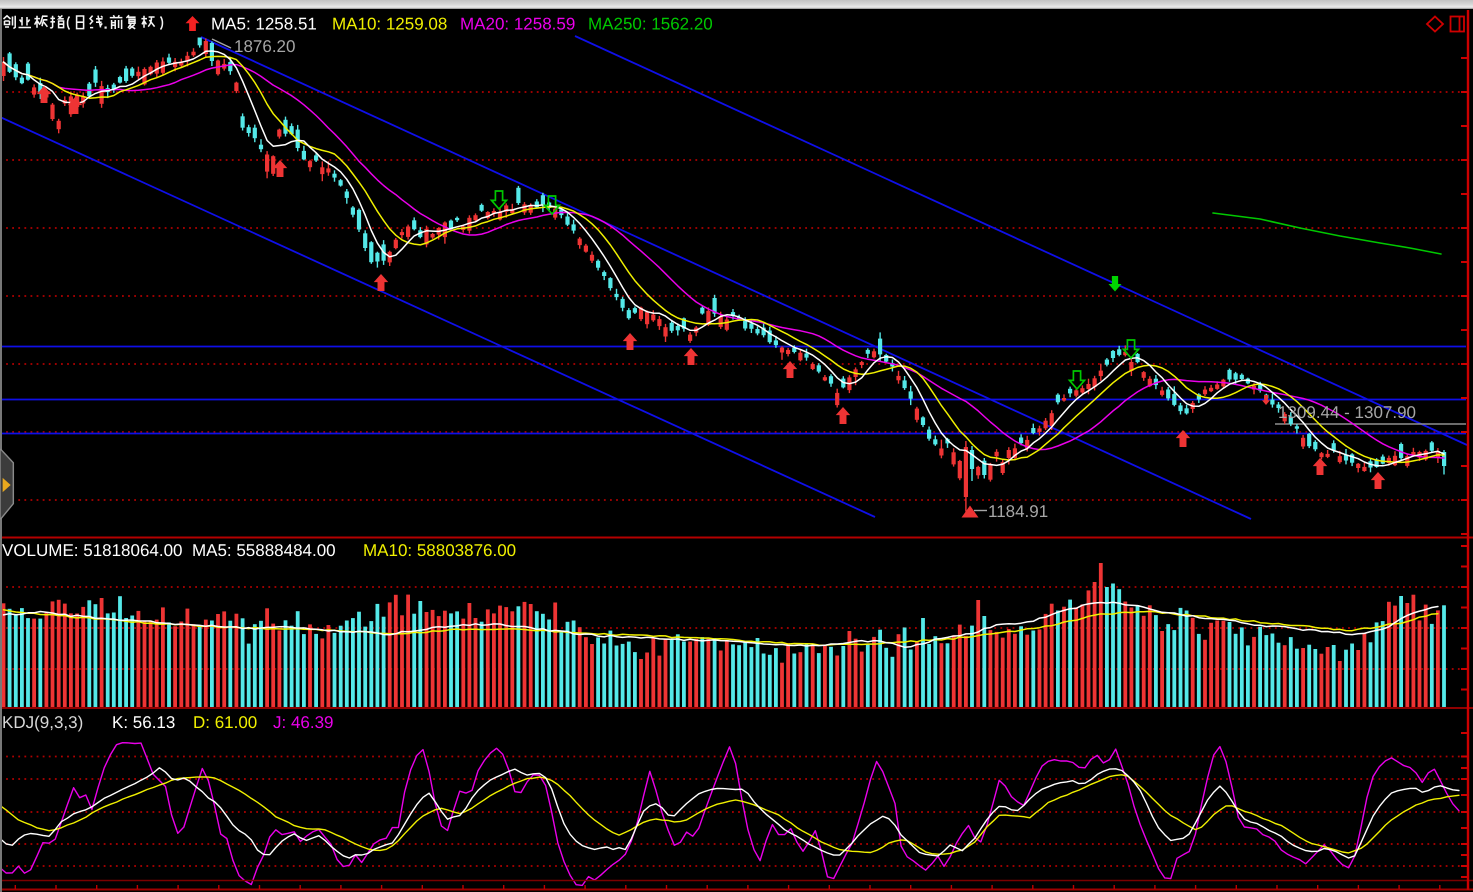 Image resolution: width=1473 pixels, height=892 pixels. What do you see at coordinates (1018, 511) in the screenshot?
I see `svg-text: 1184.91` at bounding box center [1018, 511].